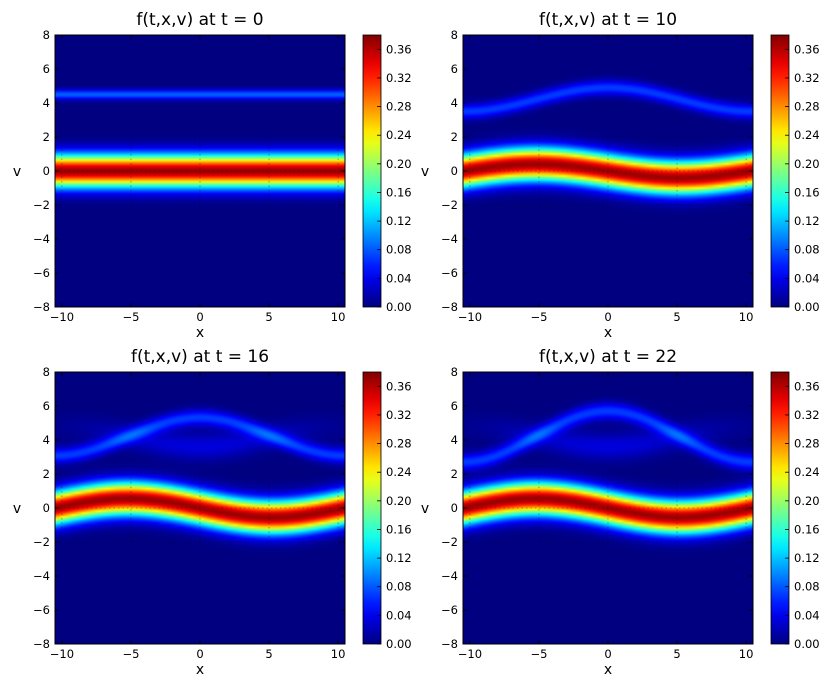  I want to click on panel-title: f(t,x,v) at t = 10, so click(608, 20).